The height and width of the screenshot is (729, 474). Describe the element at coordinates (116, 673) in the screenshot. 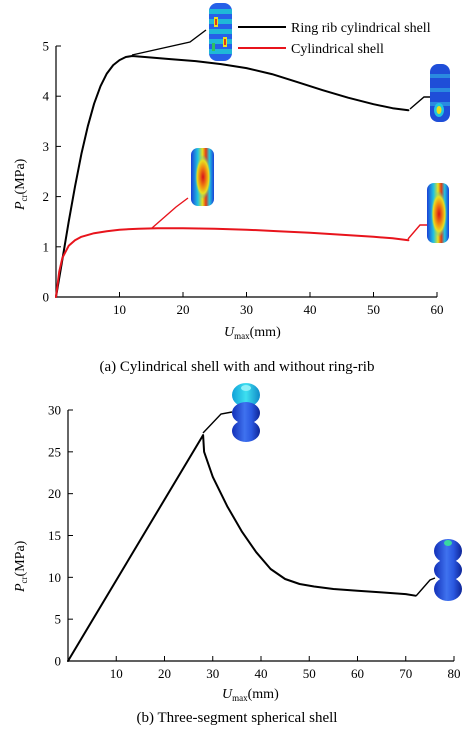

I see `chart-b-x-tick-label: 10` at that location.